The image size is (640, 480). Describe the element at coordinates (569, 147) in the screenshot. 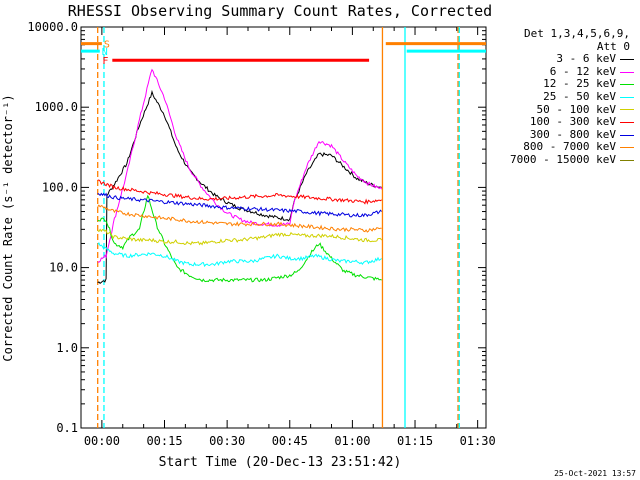

I see `legend-entry-label: 800 - 7000 keV` at that location.